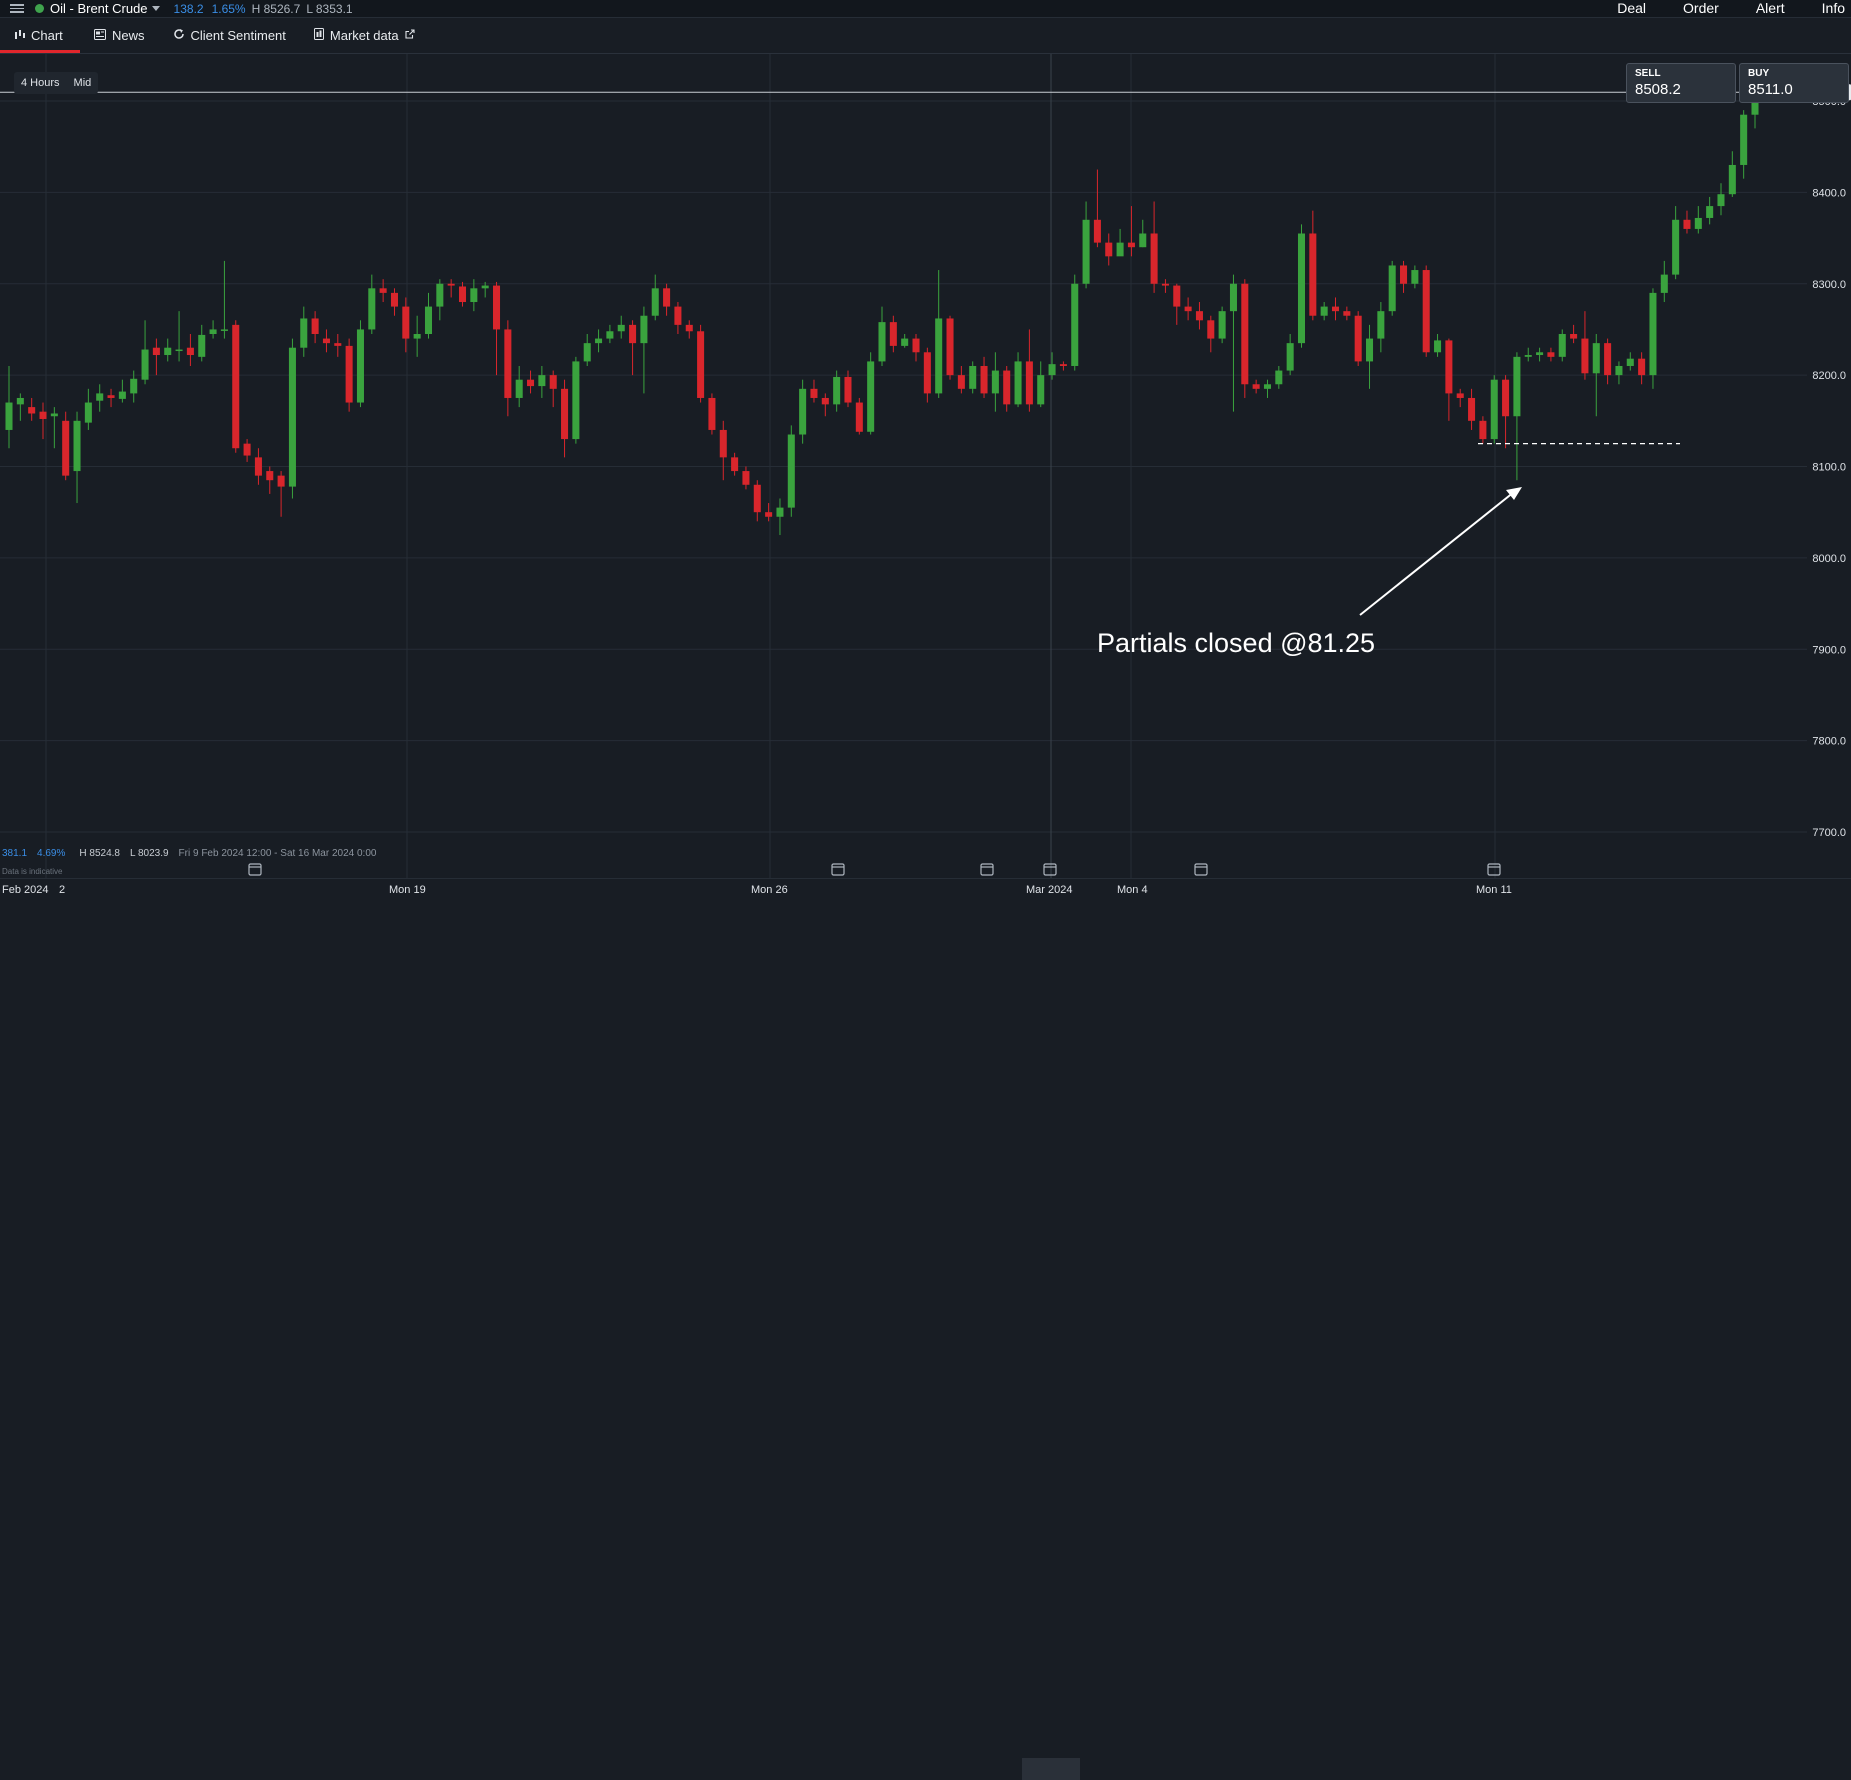 The image size is (1851, 1780). What do you see at coordinates (318, 35) in the screenshot?
I see `doc-icon` at bounding box center [318, 35].